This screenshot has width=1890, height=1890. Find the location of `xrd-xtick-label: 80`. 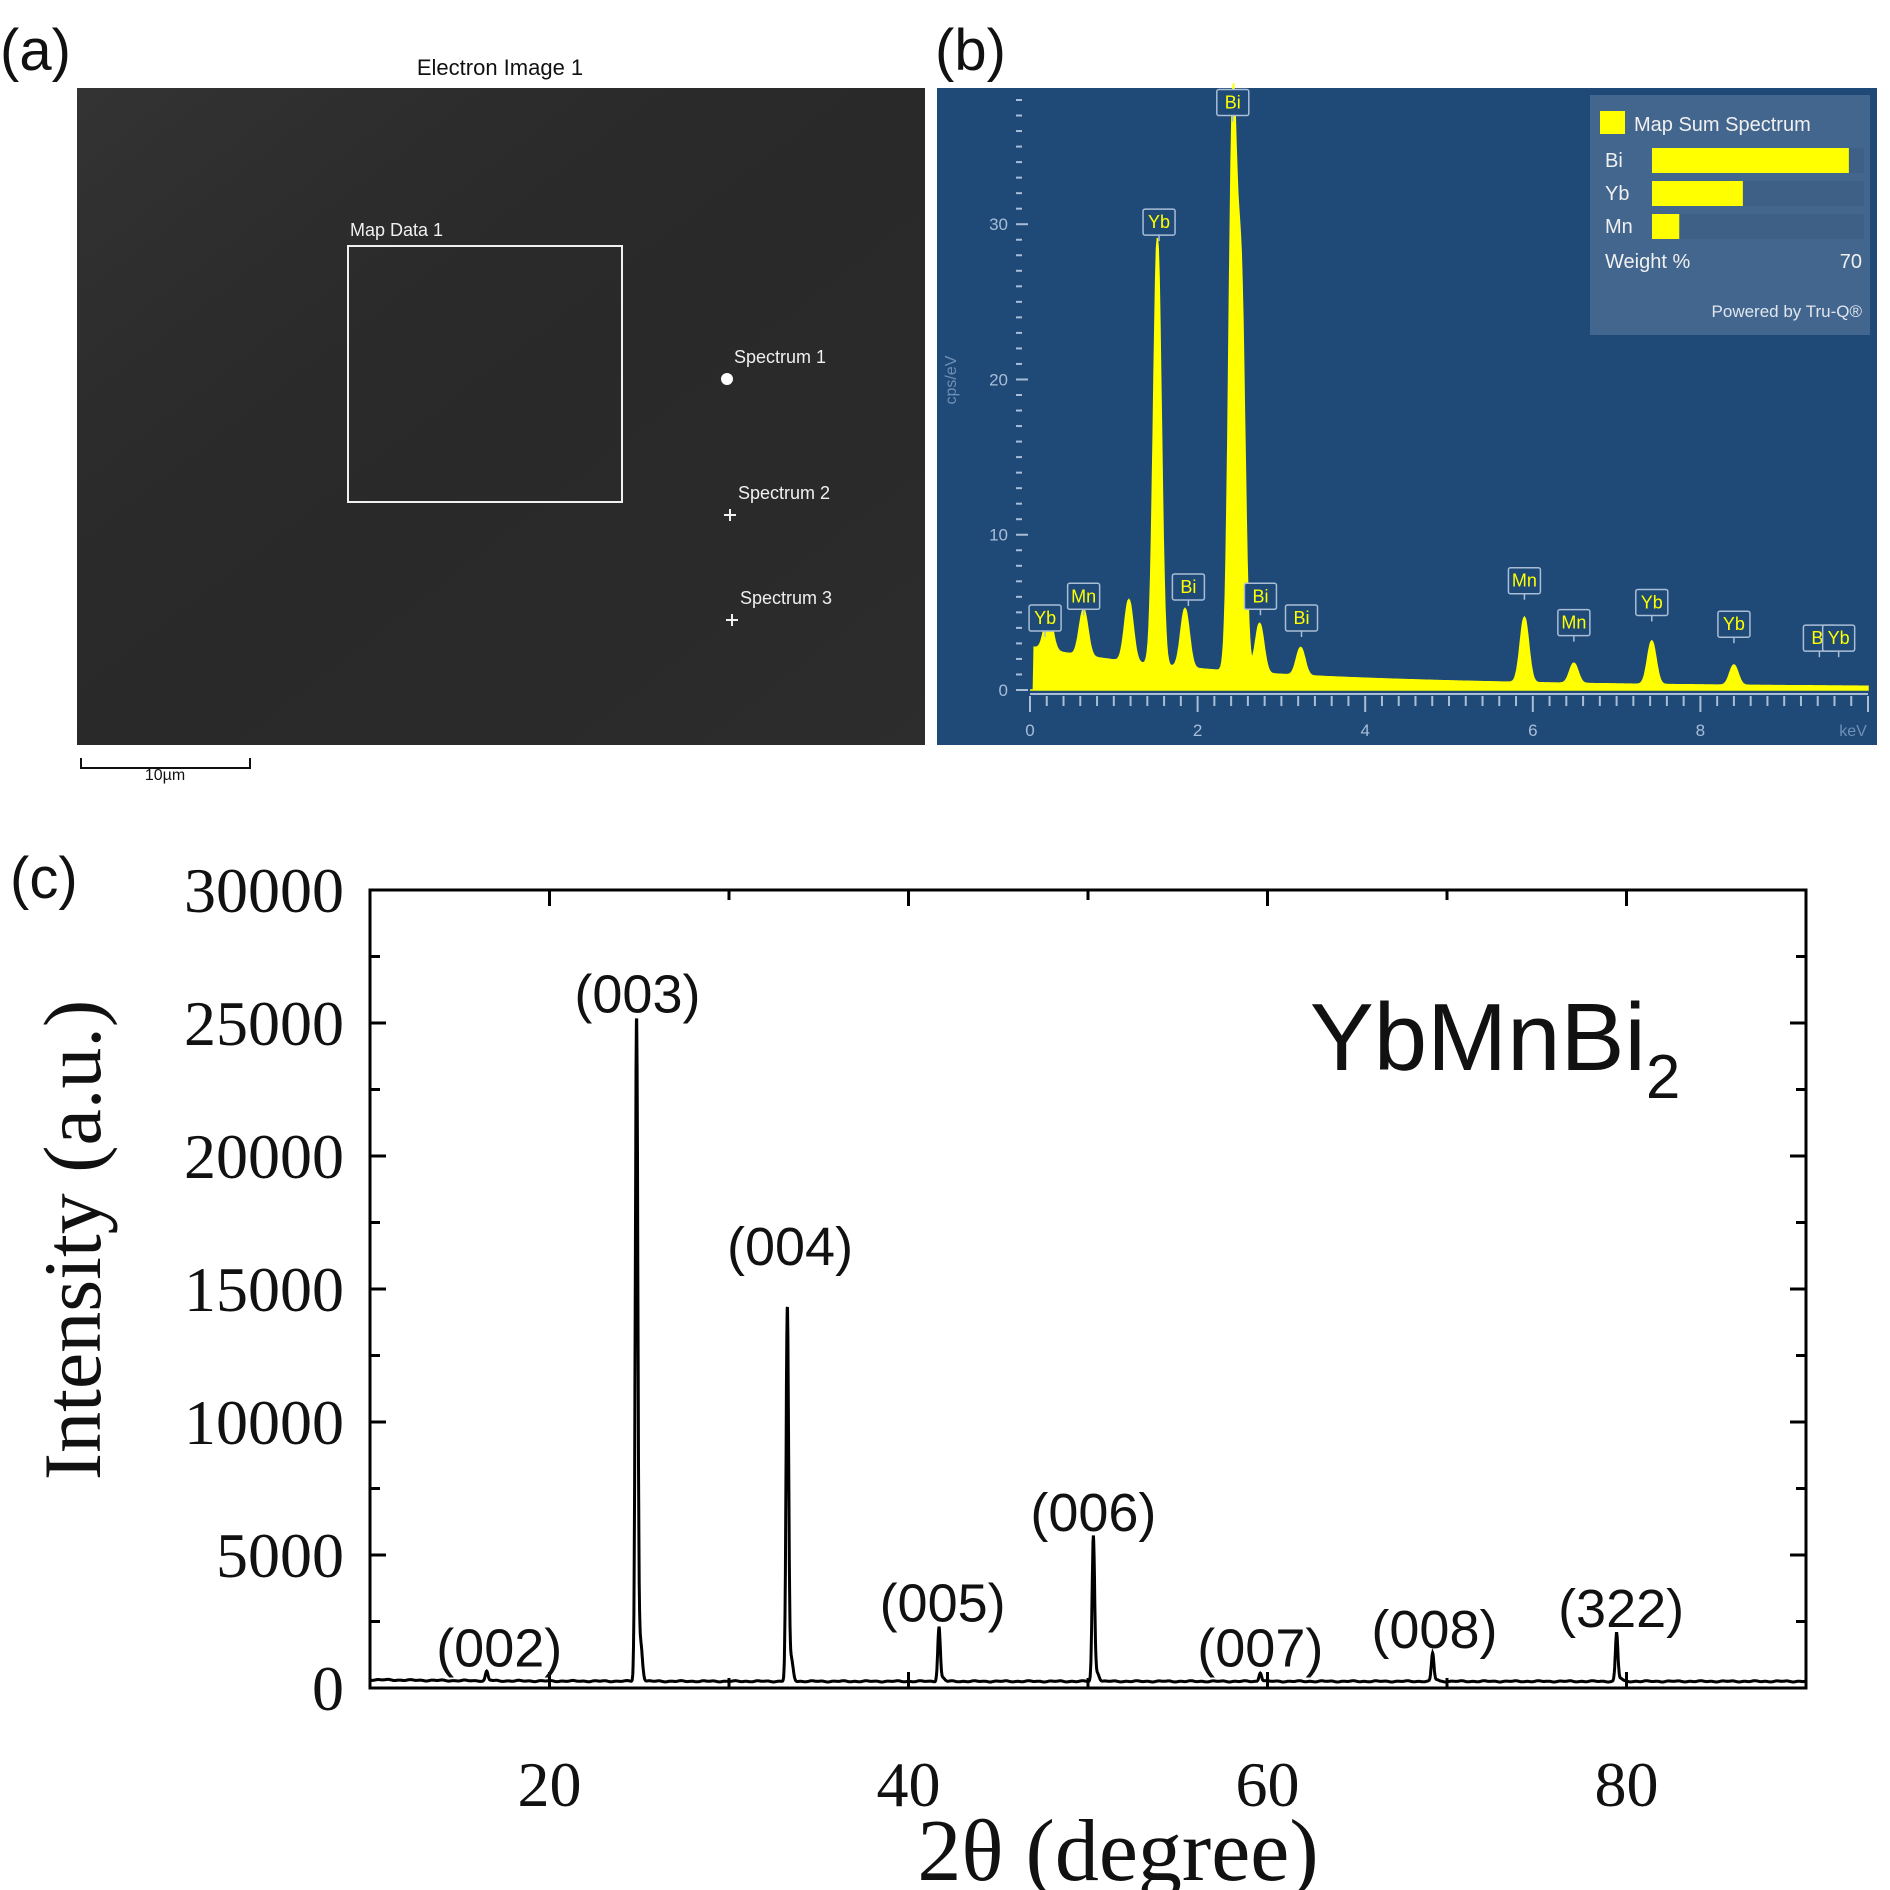

xrd-xtick-label: 80 is located at coordinates (1627, 1784).